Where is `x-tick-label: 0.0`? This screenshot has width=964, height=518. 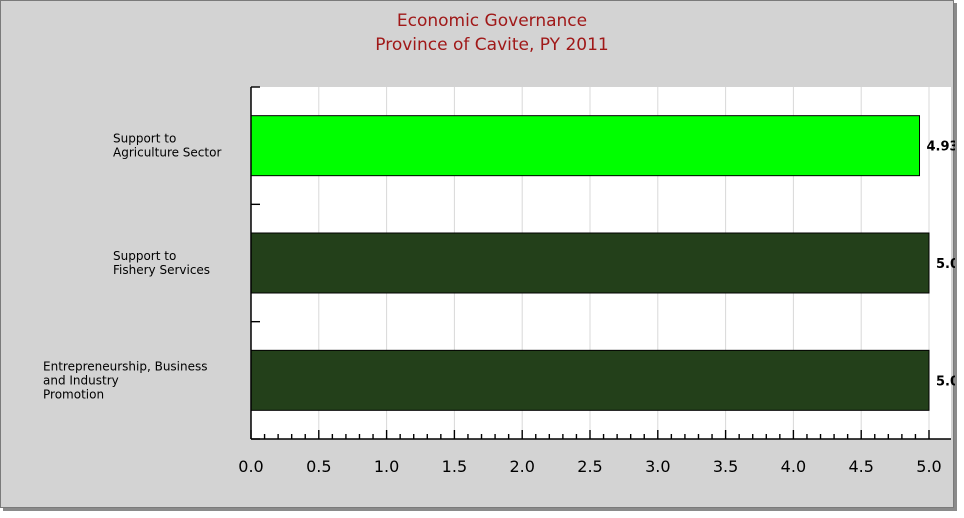
x-tick-label: 0.0 is located at coordinates (250, 466).